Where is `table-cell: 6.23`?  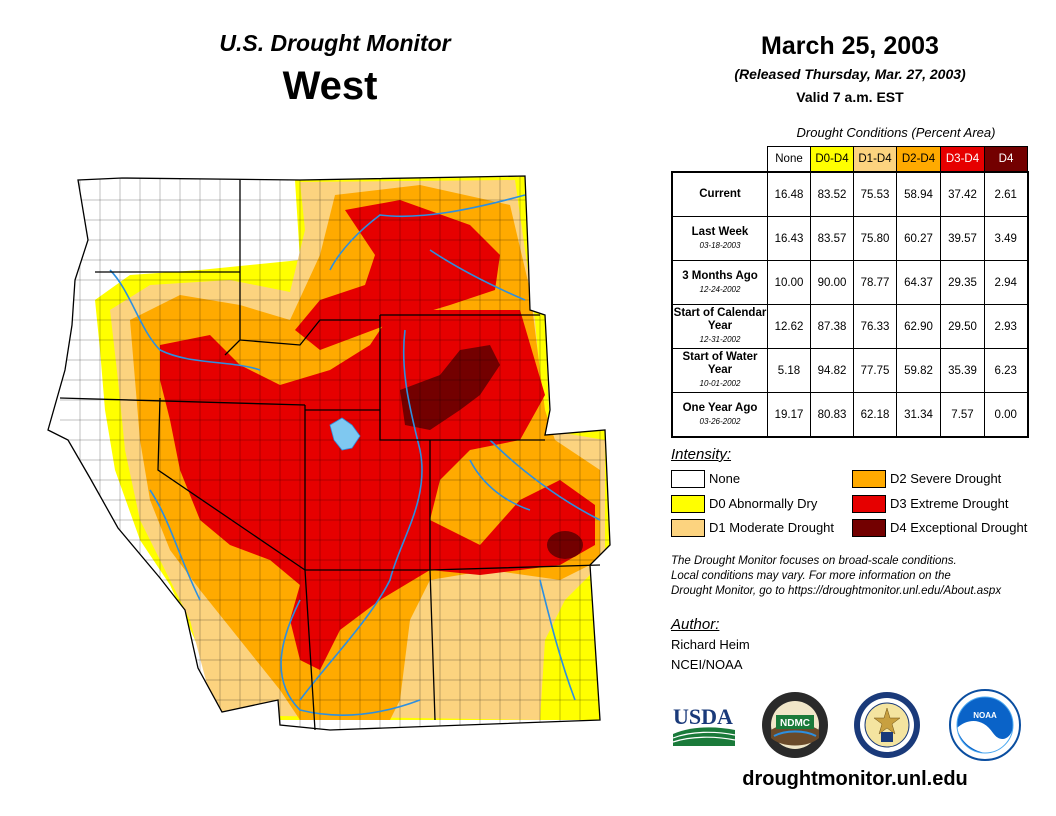
table-cell: 6.23 is located at coordinates (1006, 370).